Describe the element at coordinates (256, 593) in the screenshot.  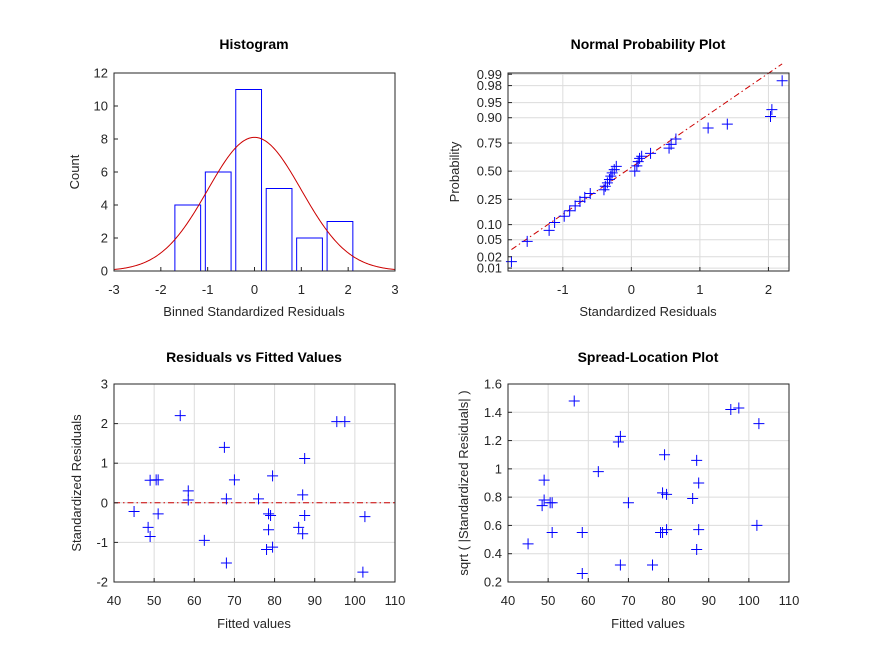
I see `residuals-vs-fitted-x-ticks: 40 50 60 70 80 90 100 110` at that location.